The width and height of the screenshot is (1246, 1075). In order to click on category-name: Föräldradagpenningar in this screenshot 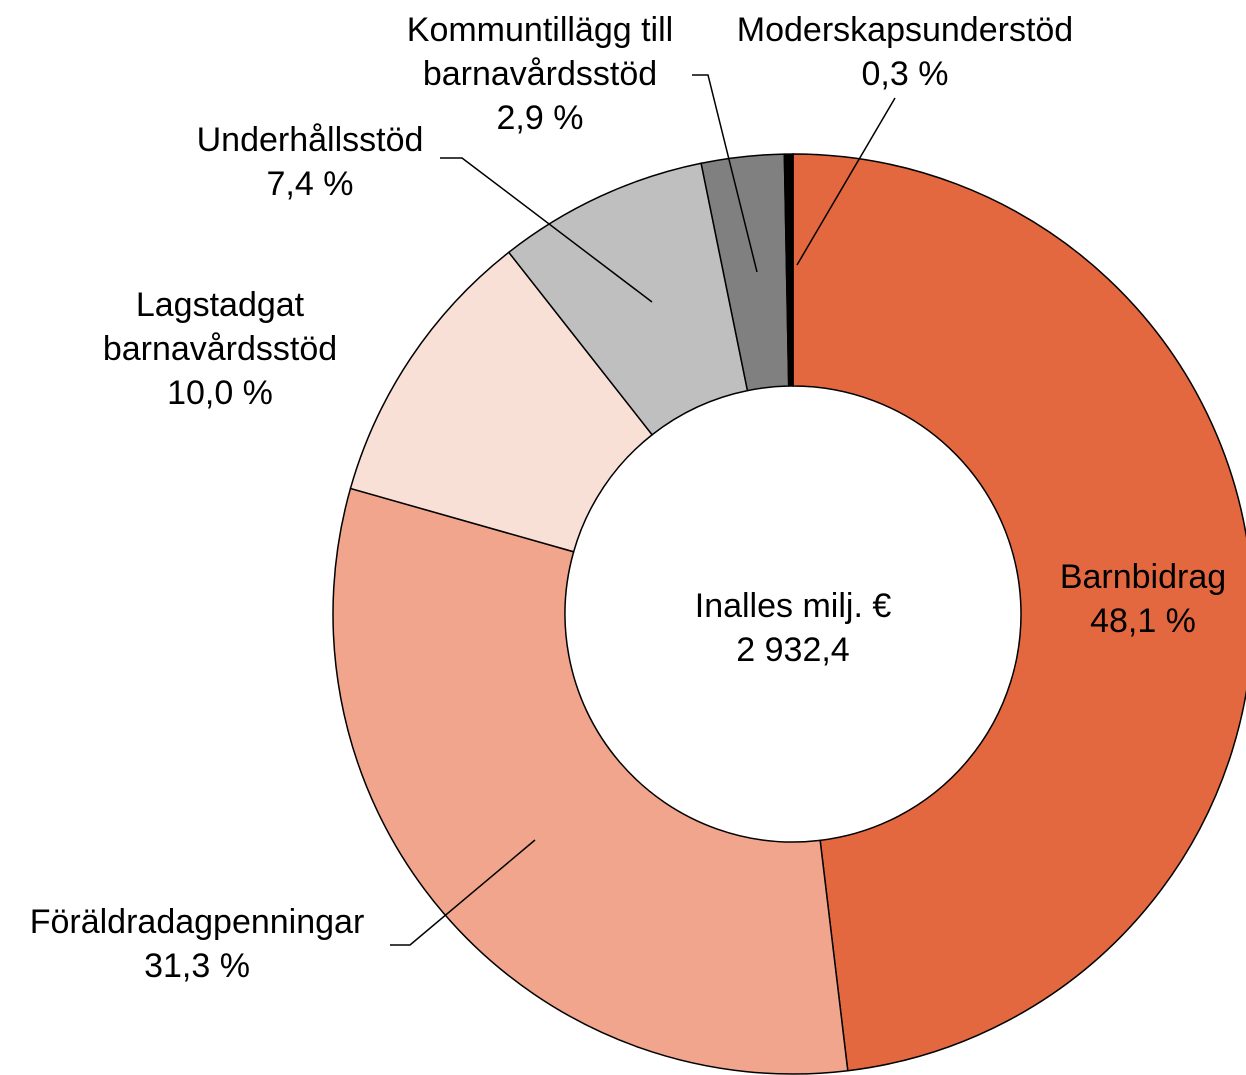, I will do `click(197, 922)`.